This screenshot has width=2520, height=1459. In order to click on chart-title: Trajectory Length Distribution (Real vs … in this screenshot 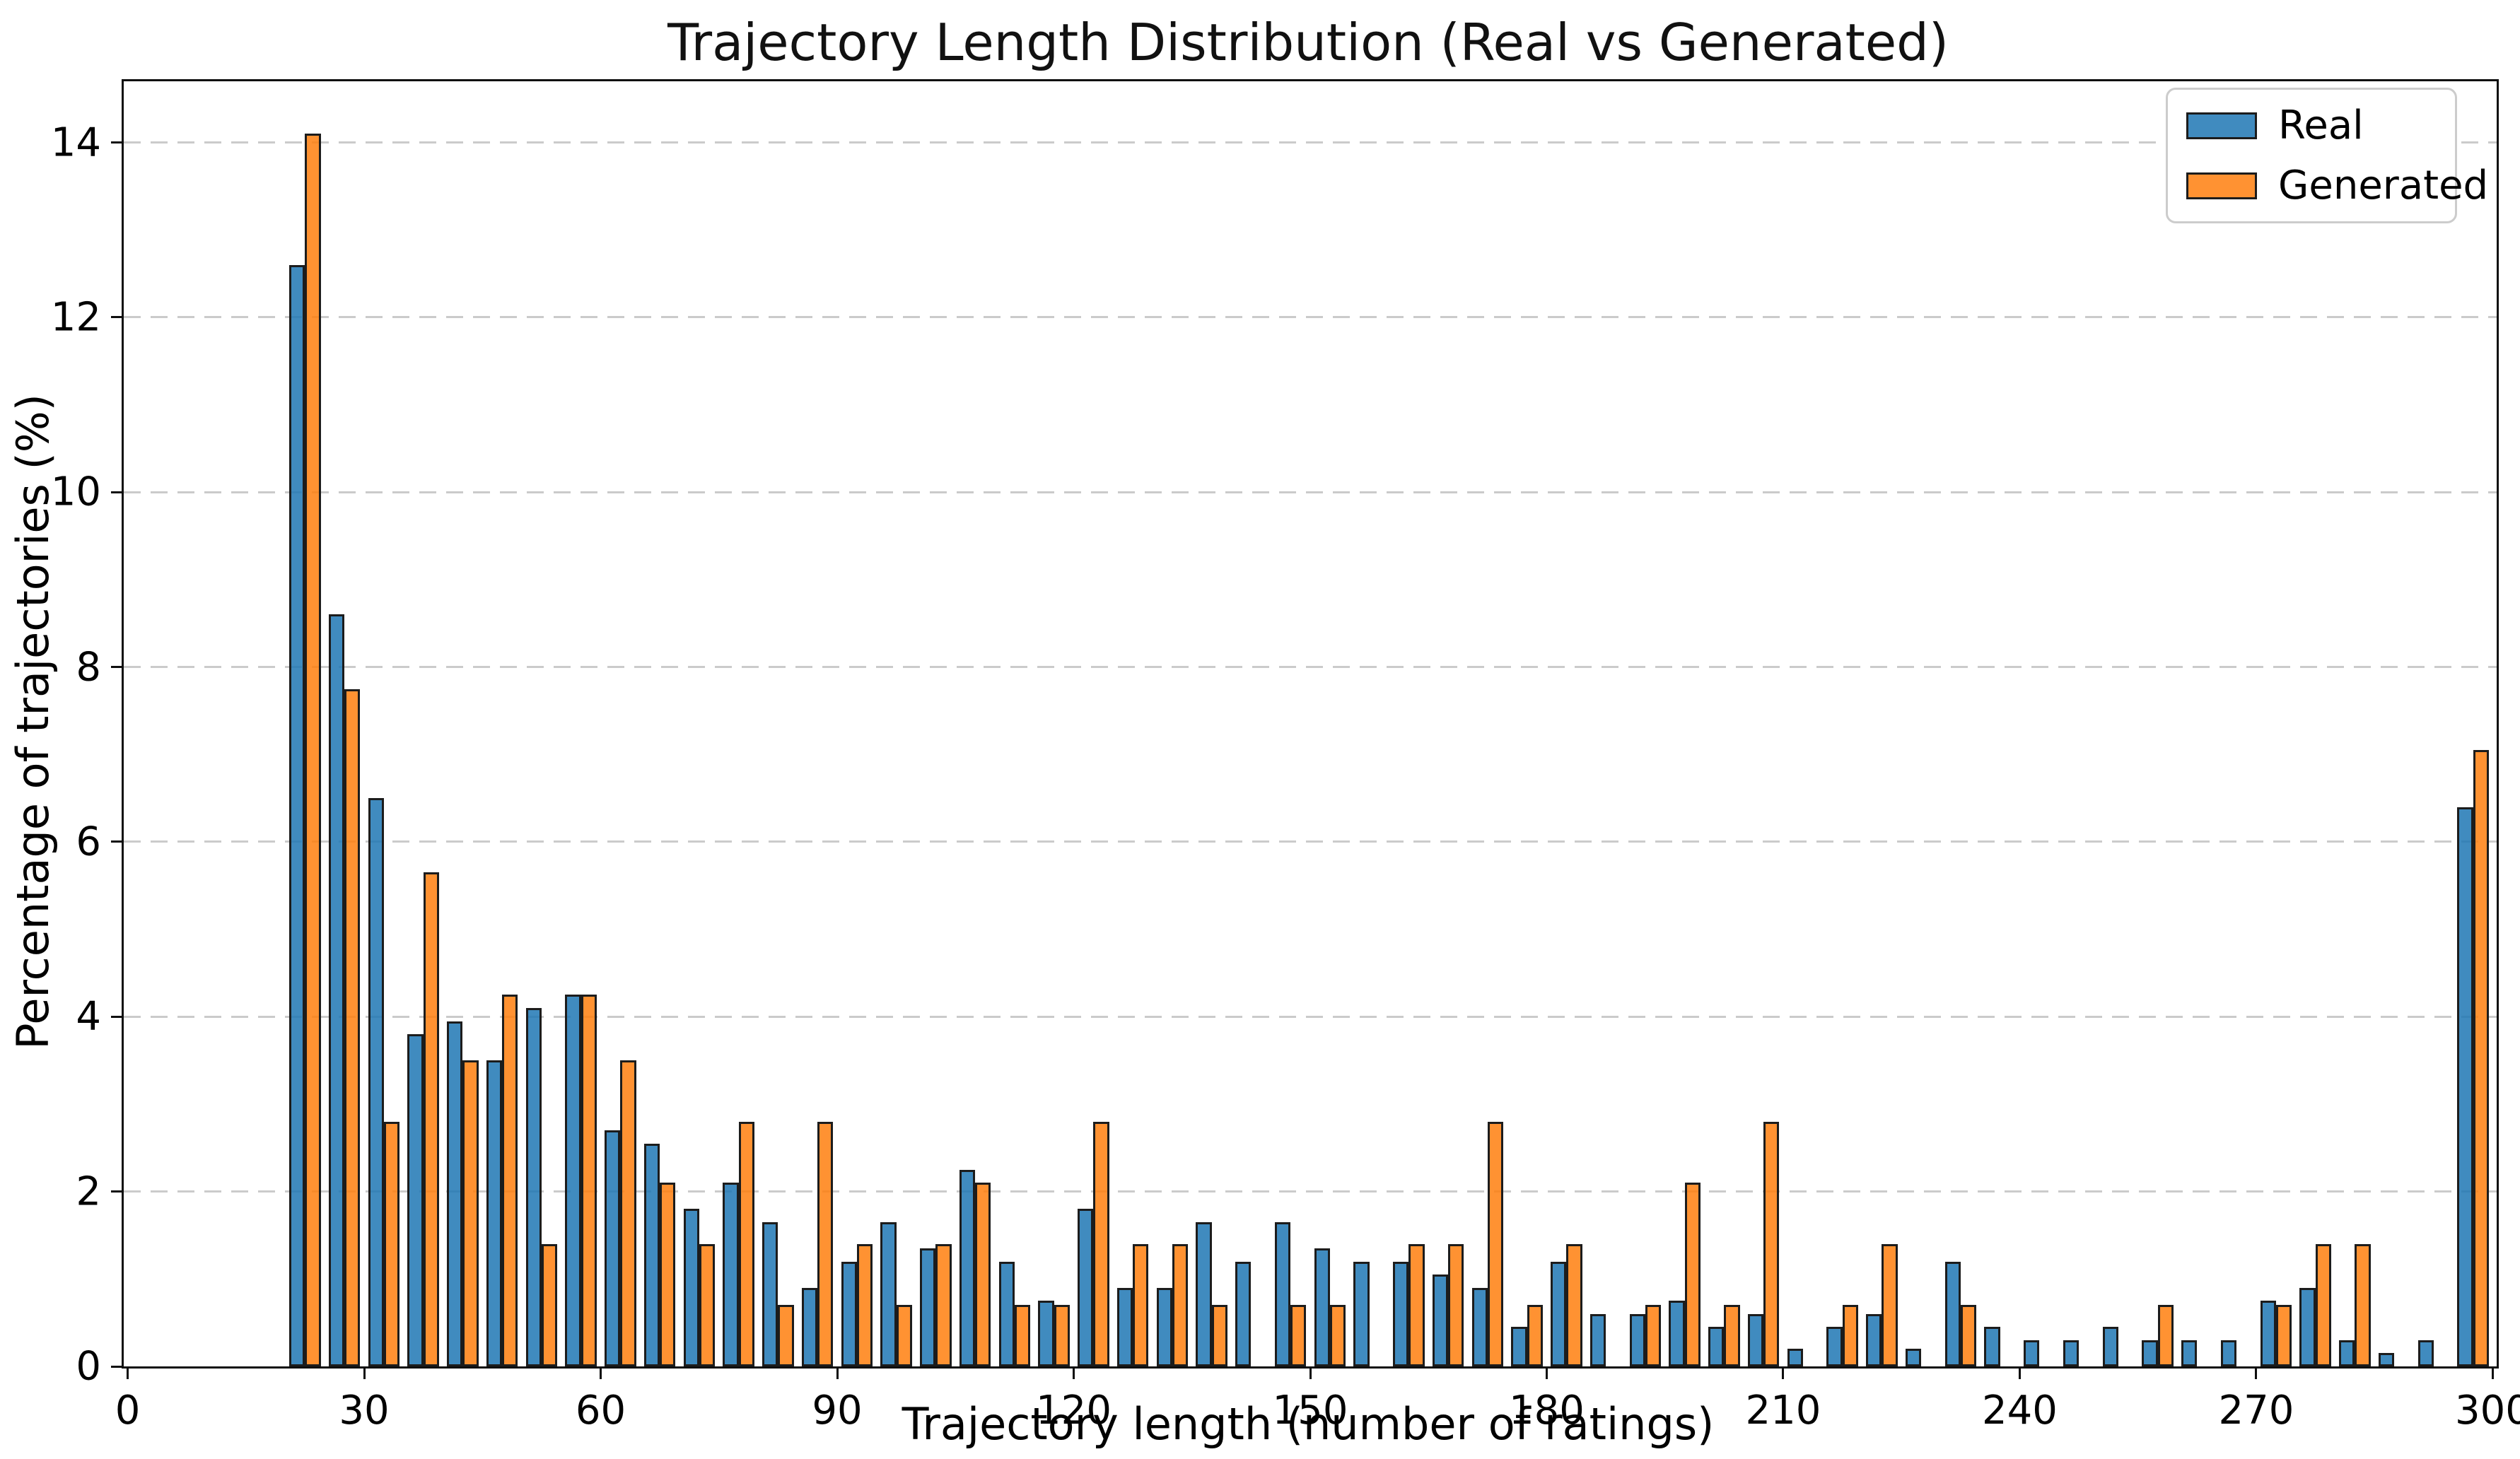, I will do `click(1308, 42)`.